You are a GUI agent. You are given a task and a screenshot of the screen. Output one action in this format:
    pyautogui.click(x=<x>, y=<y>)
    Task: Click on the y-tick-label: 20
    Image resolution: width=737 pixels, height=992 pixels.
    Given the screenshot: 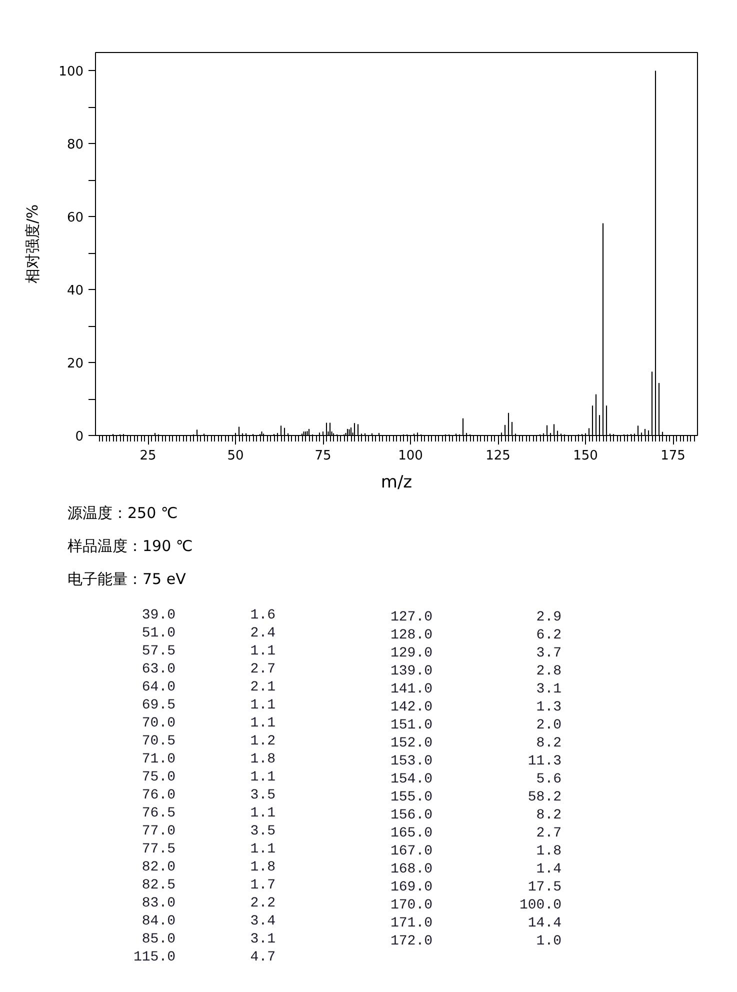 What is the action you would take?
    pyautogui.click(x=75, y=364)
    